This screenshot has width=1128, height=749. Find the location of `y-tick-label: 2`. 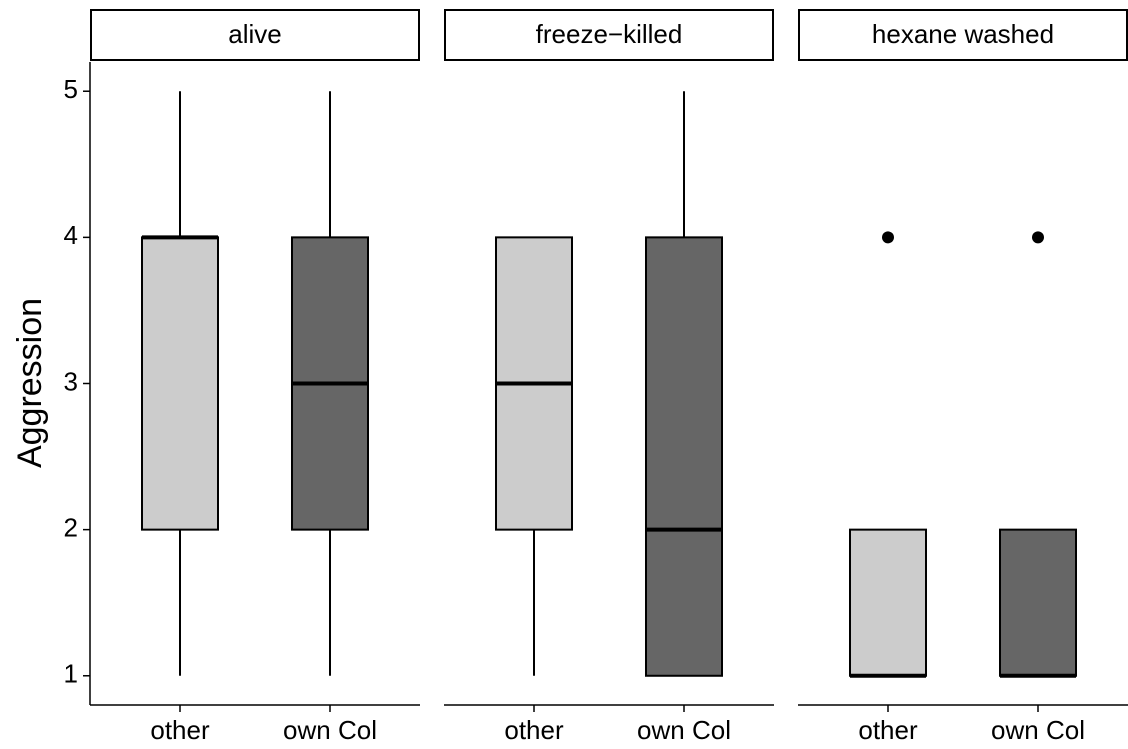

y-tick-label: 2 is located at coordinates (71, 528).